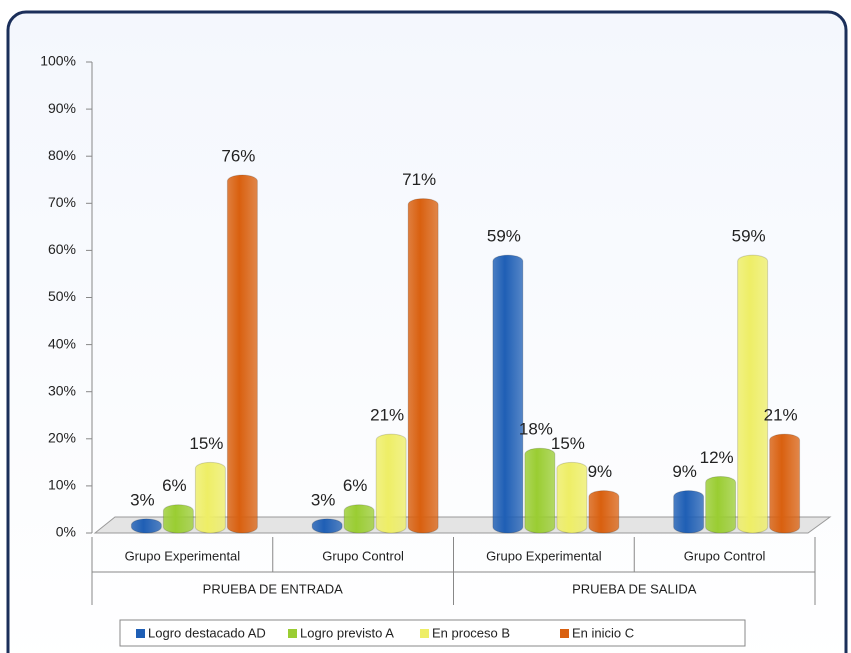  I want to click on y-tick-label: 70%, so click(62, 202).